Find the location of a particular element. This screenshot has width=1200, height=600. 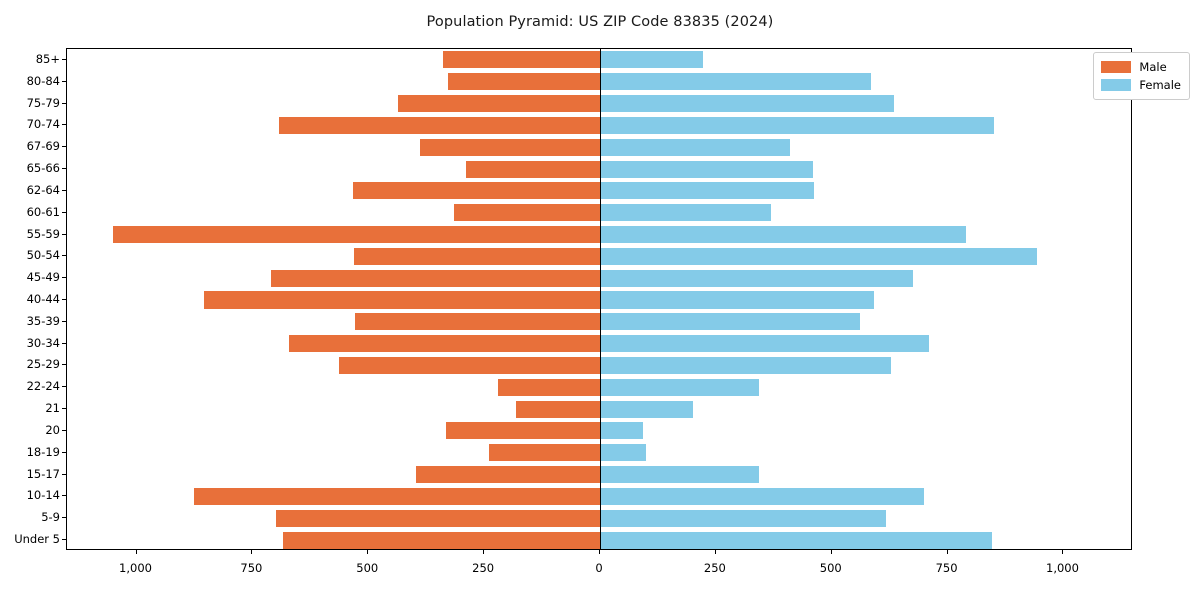

x-axis-tick-label: 0 is located at coordinates (599, 568).